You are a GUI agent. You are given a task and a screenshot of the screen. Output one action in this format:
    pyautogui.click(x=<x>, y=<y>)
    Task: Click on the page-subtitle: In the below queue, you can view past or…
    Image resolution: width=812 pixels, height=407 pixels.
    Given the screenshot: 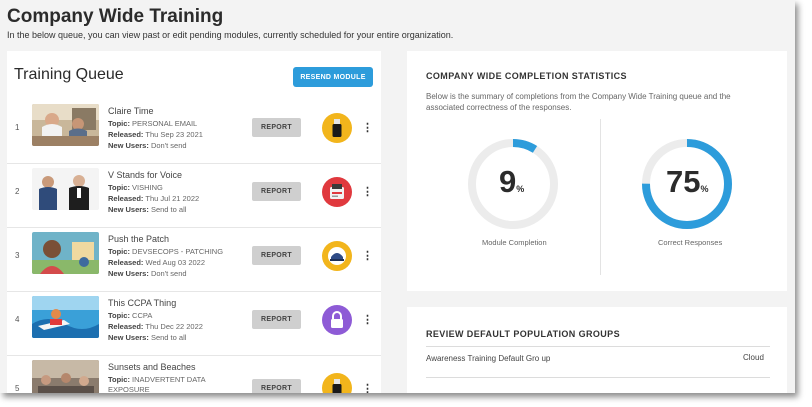 What is the action you would take?
    pyautogui.click(x=230, y=35)
    